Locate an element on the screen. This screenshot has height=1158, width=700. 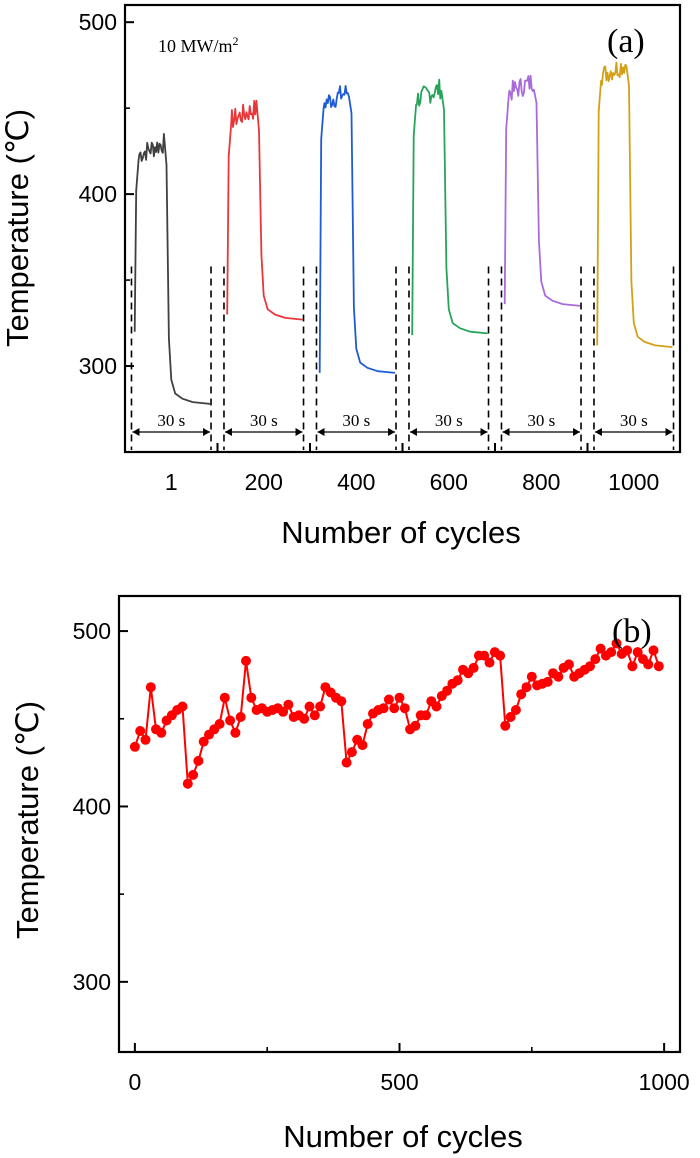
panel-a-x-tick-label: 800 is located at coordinates (541, 482).